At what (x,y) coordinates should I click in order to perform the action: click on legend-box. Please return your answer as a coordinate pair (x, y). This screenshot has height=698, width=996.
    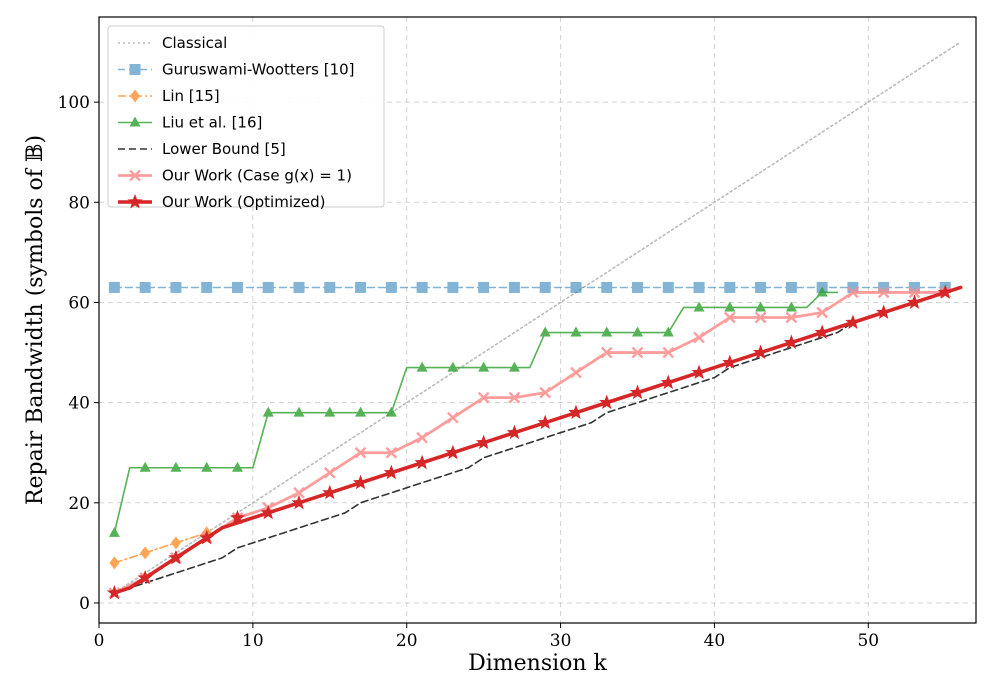
    Looking at the image, I should click on (246, 116).